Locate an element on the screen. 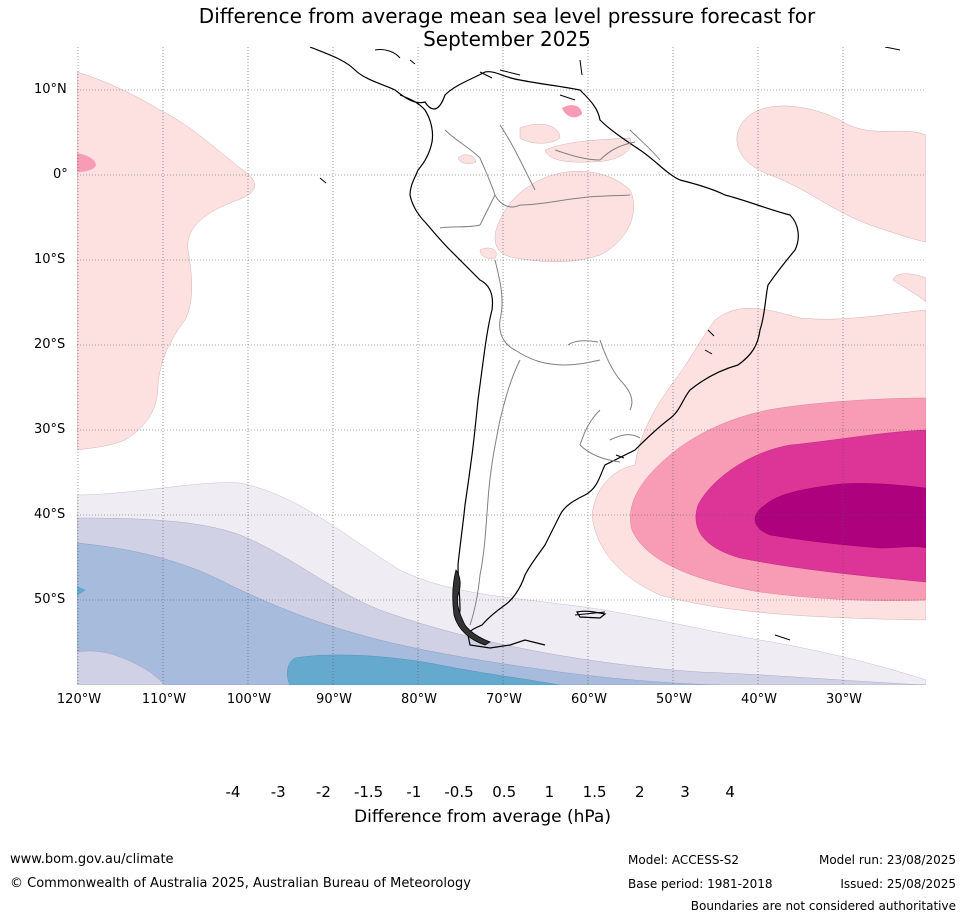 The width and height of the screenshot is (965, 919). lat-label-10n: 10°N is located at coordinates (50, 89).